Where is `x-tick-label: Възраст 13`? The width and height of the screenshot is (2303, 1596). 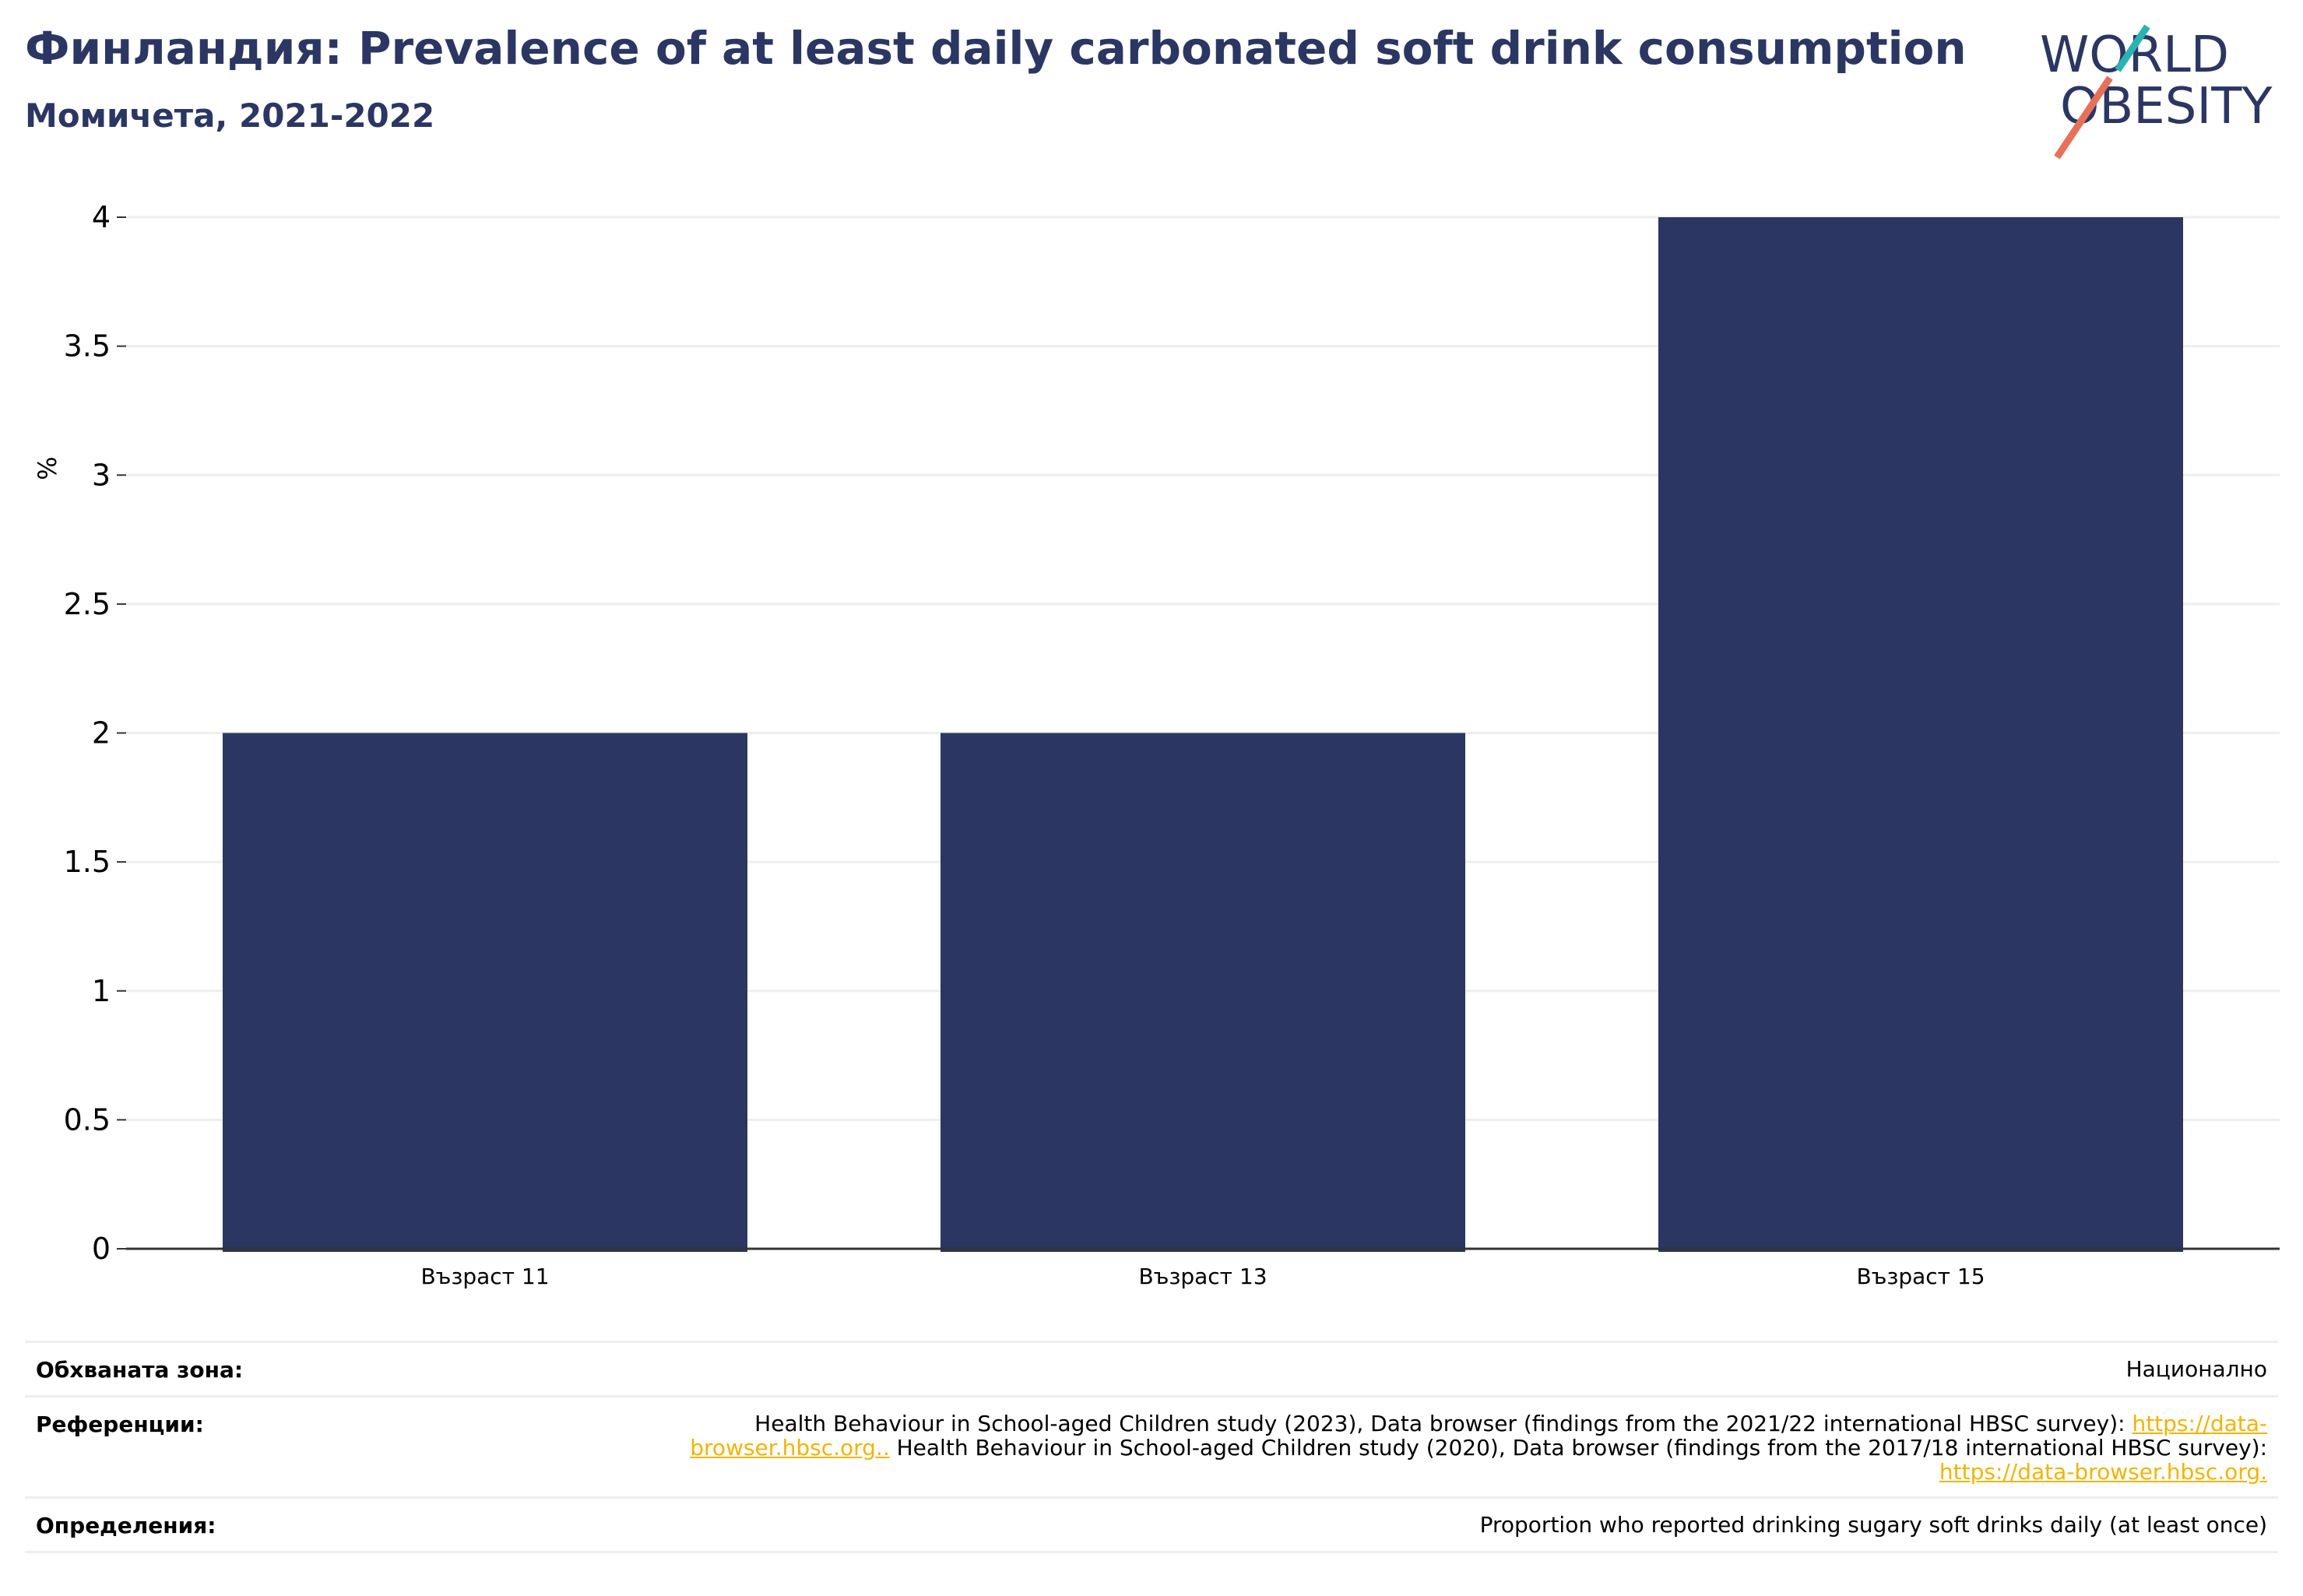
x-tick-label: Възраст 13 is located at coordinates (1202, 1276).